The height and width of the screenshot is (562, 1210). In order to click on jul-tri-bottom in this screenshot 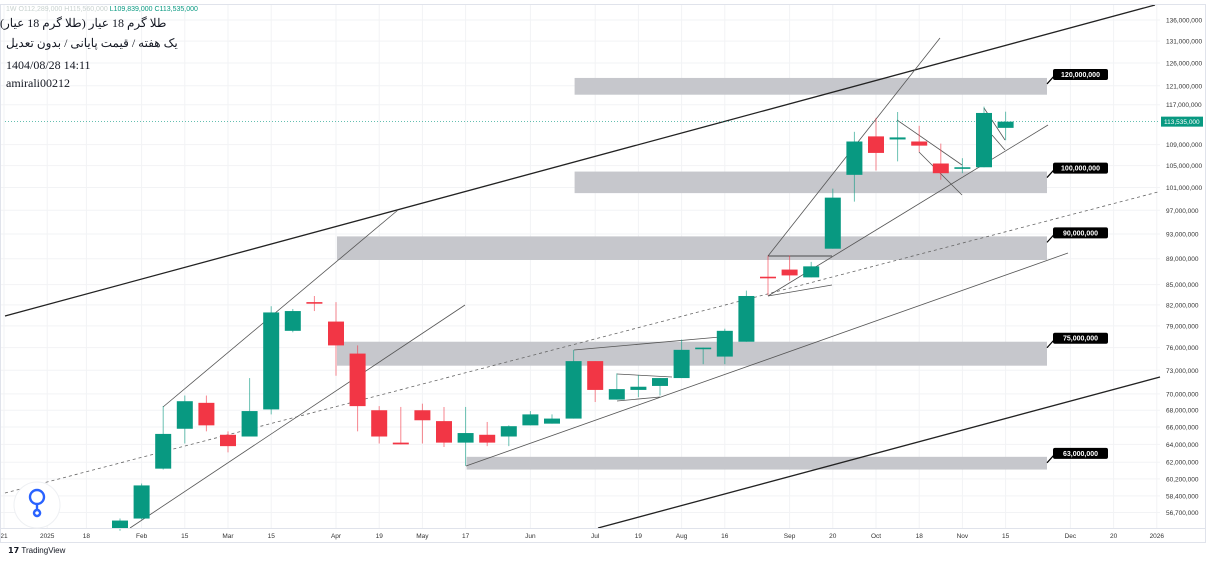, I will do `click(638, 399)`.